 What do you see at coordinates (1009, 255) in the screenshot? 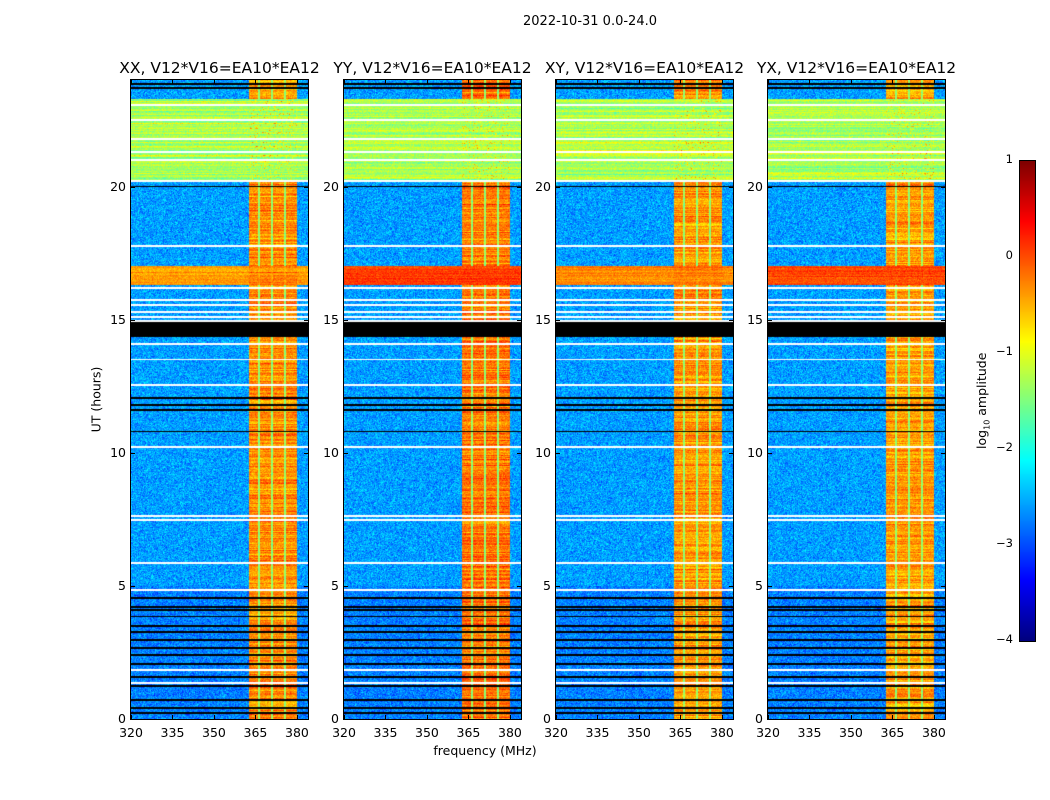
I see `colorbar-tick-label: 0` at bounding box center [1009, 255].